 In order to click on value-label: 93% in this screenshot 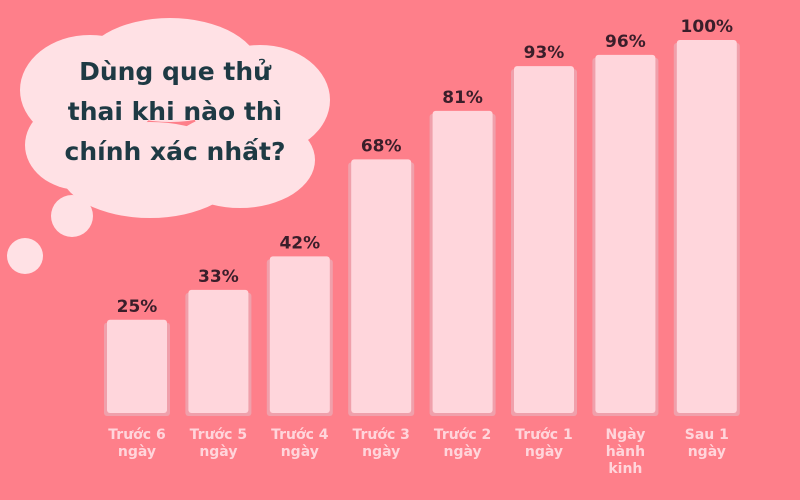, I will do `click(544, 53)`.